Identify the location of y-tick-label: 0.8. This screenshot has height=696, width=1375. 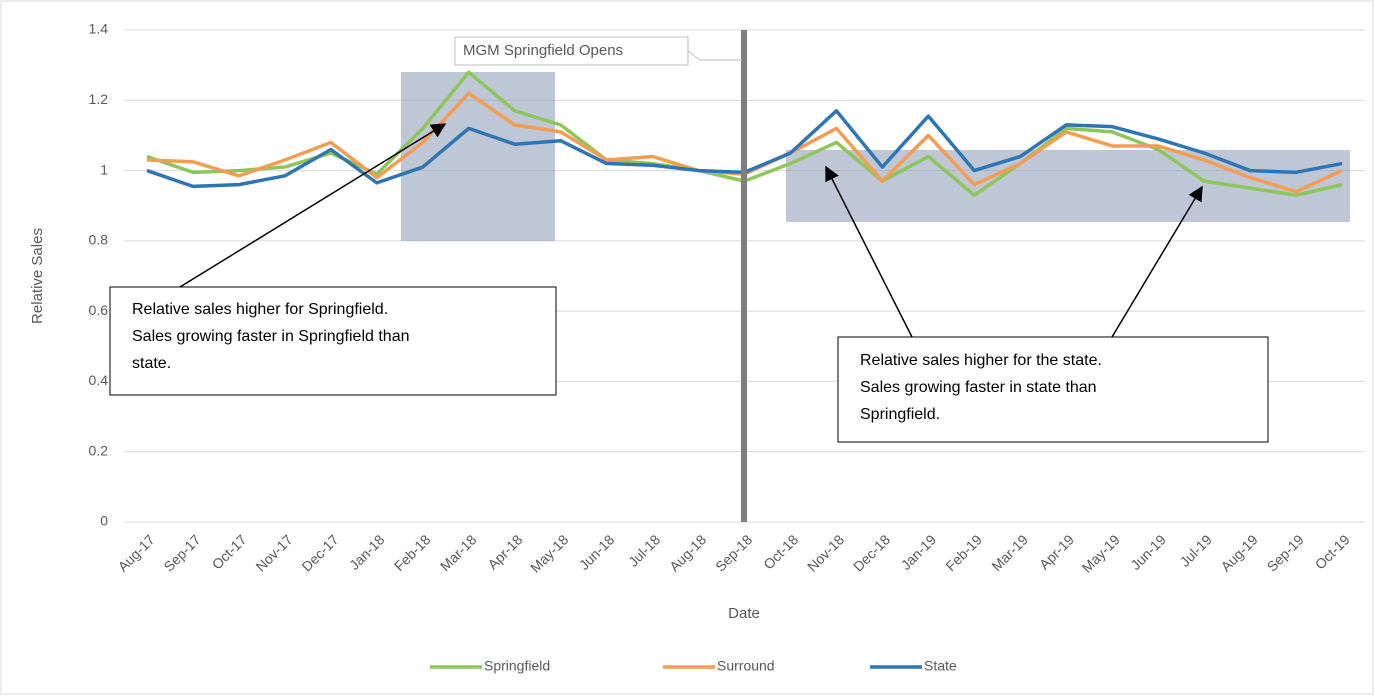
(99, 240).